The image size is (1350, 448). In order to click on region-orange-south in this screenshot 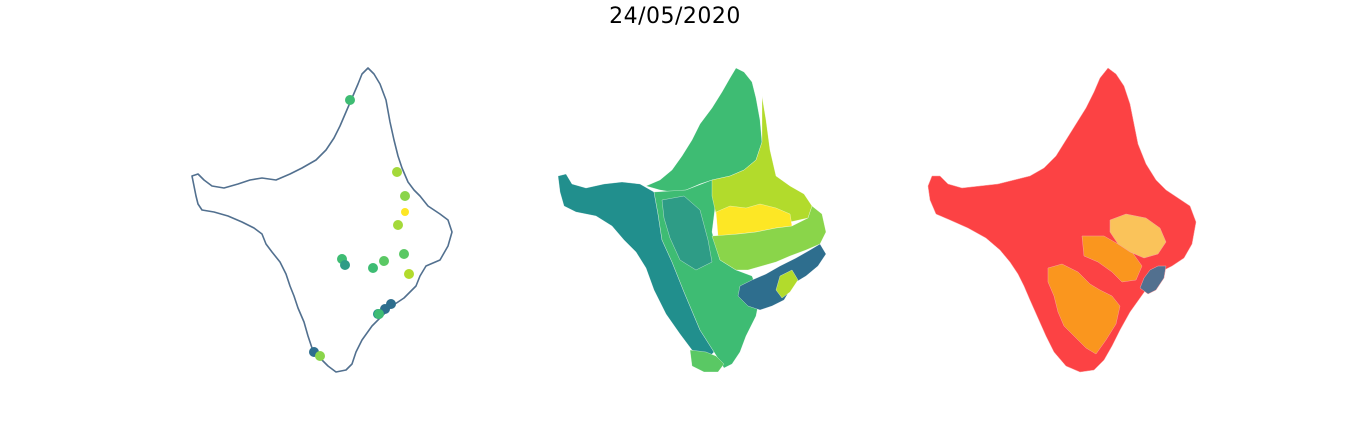, I will do `click(1084, 309)`.